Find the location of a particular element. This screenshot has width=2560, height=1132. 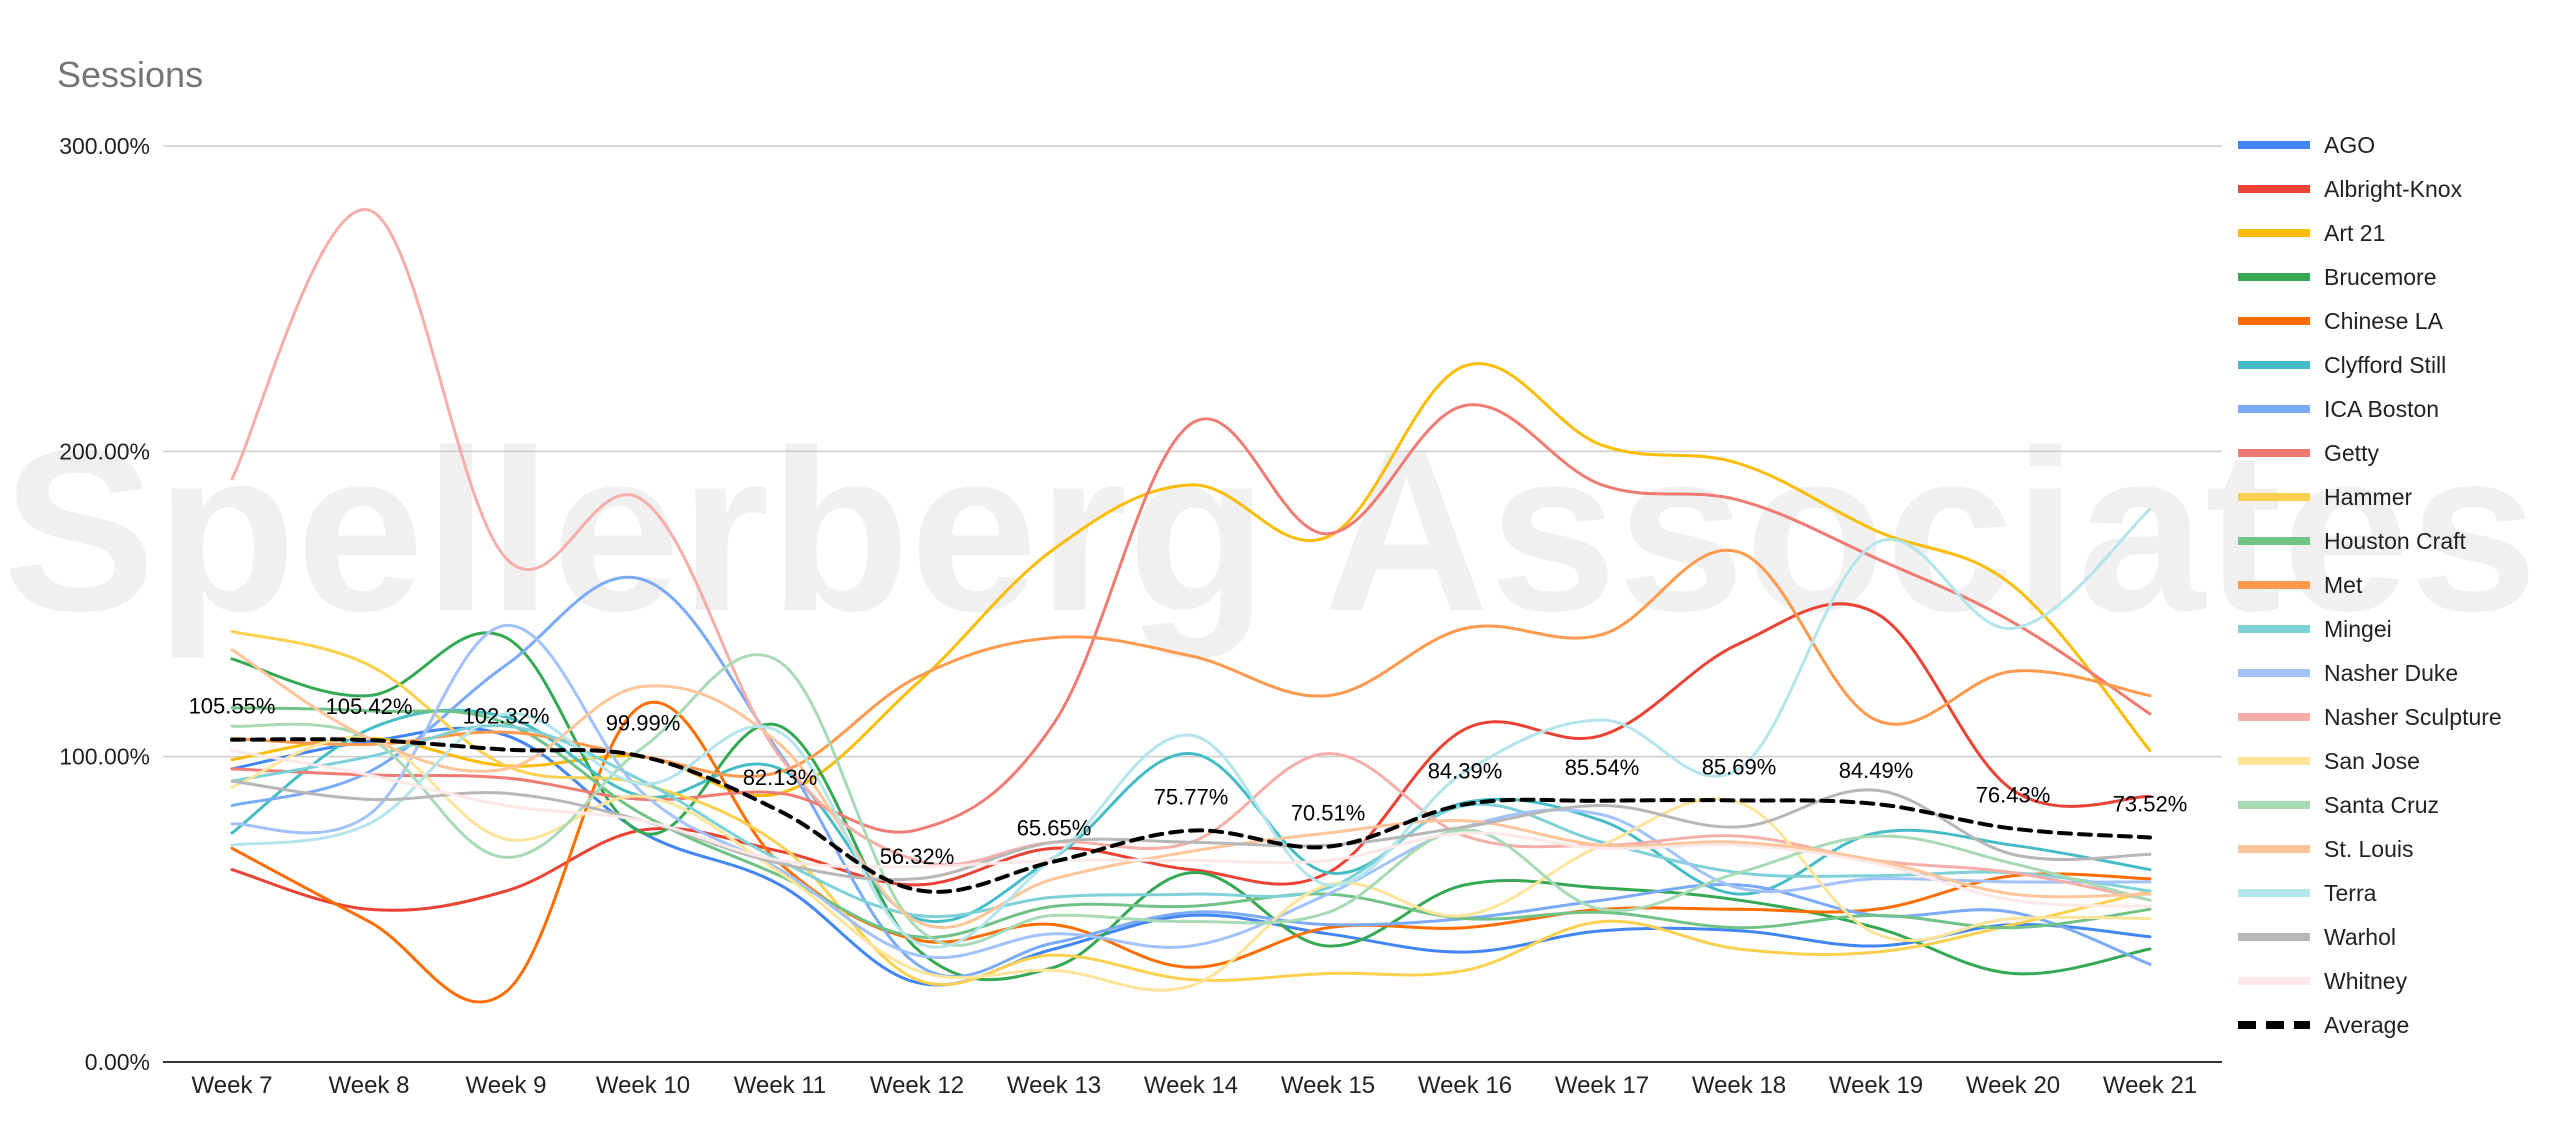

legend-label: Getty is located at coordinates (2351, 453).